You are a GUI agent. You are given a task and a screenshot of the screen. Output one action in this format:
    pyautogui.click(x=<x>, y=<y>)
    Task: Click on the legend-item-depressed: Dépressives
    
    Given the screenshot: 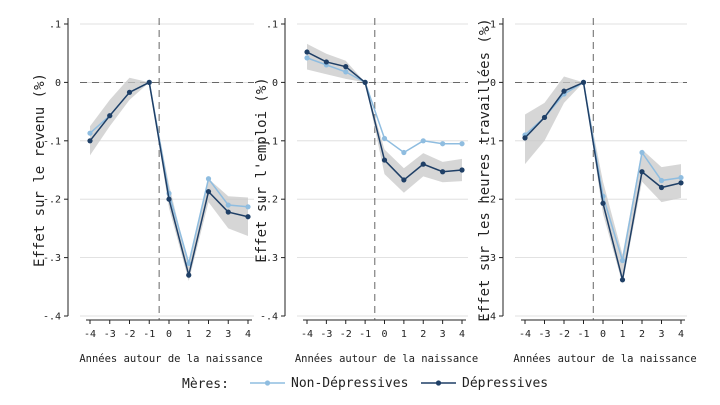 What is the action you would take?
    pyautogui.click(x=484, y=383)
    